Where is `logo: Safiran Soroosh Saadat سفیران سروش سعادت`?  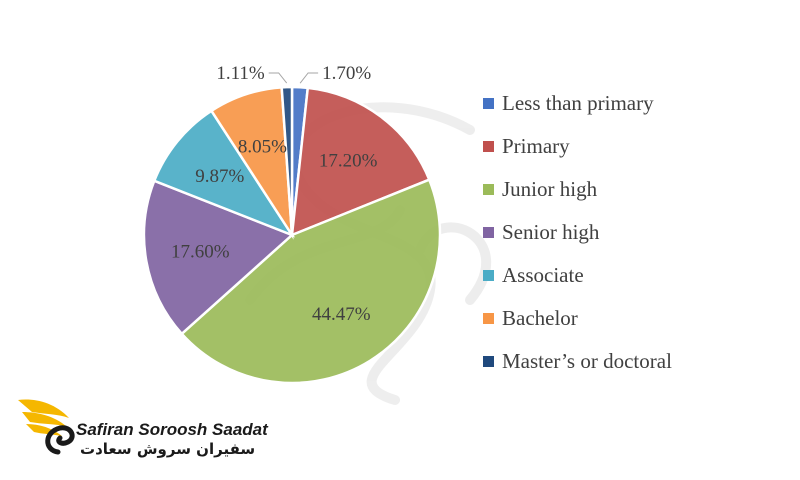
logo: Safiran Soroosh Saadat سفیران سروش سعادت is located at coordinates (141, 430).